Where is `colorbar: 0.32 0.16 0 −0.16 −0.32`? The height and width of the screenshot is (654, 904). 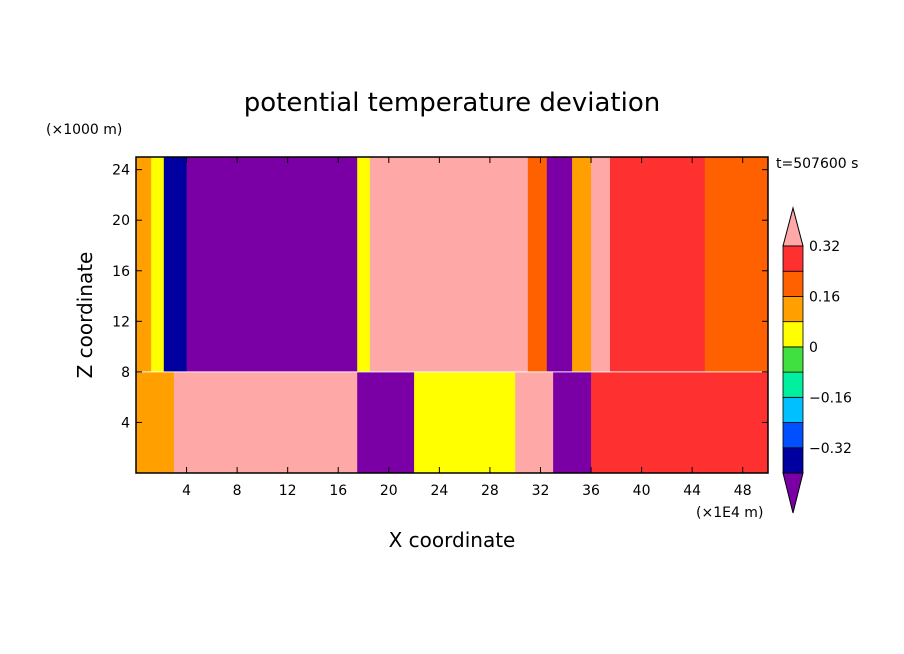 colorbar: 0.32 0.16 0 −0.16 −0.32 is located at coordinates (817, 360).